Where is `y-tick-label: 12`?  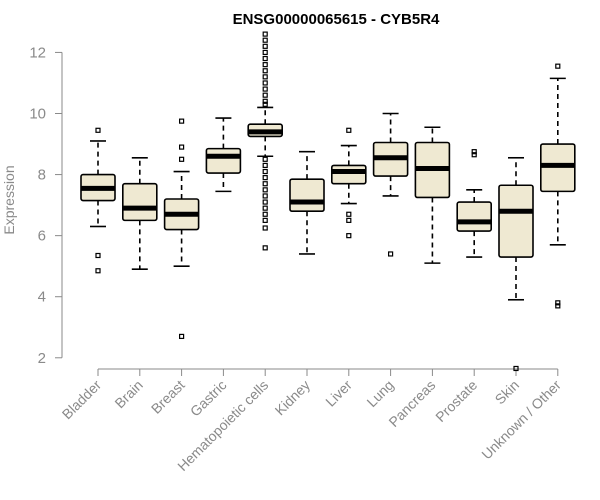
y-tick-label: 12 is located at coordinates (37, 52).